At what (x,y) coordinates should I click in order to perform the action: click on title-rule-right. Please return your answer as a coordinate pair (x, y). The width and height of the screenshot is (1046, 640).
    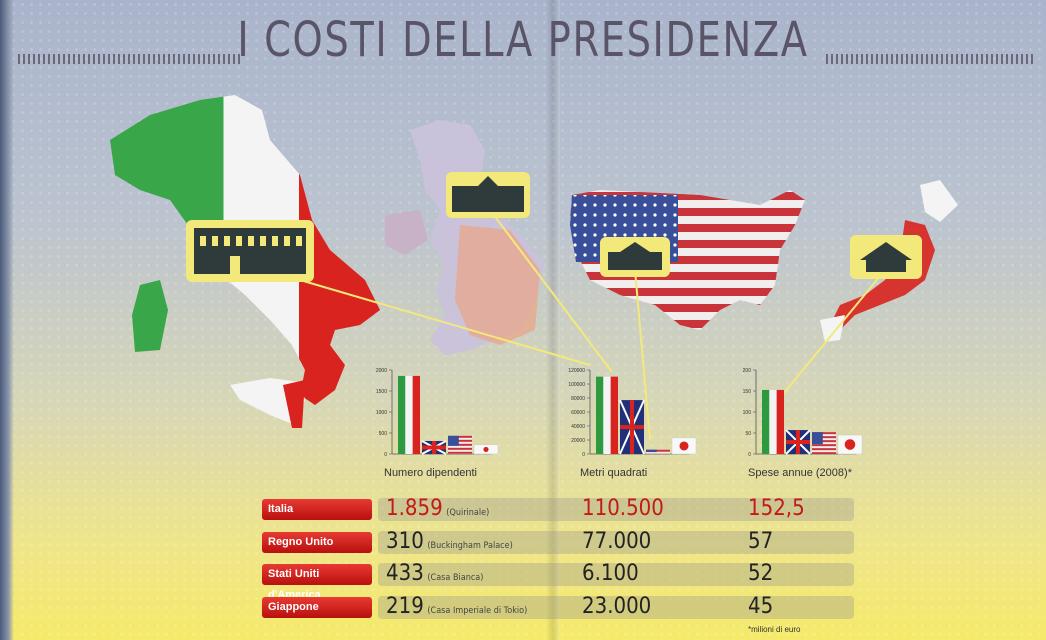
    Looking at the image, I should click on (931, 59).